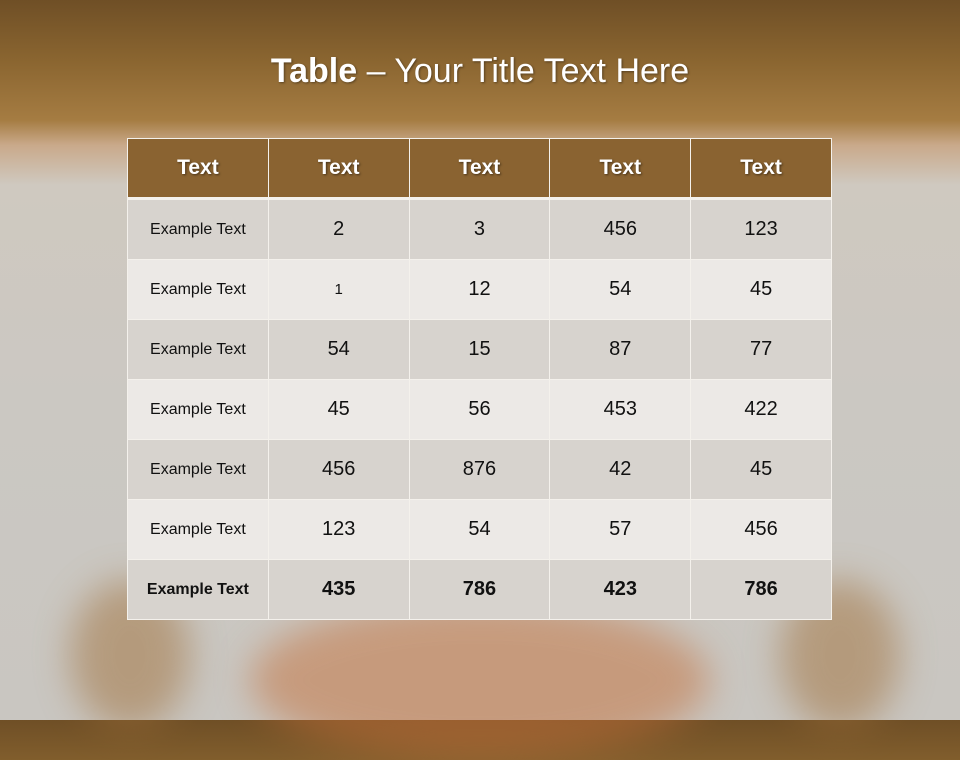 Image resolution: width=960 pixels, height=760 pixels. I want to click on value-cell: 87, so click(620, 349).